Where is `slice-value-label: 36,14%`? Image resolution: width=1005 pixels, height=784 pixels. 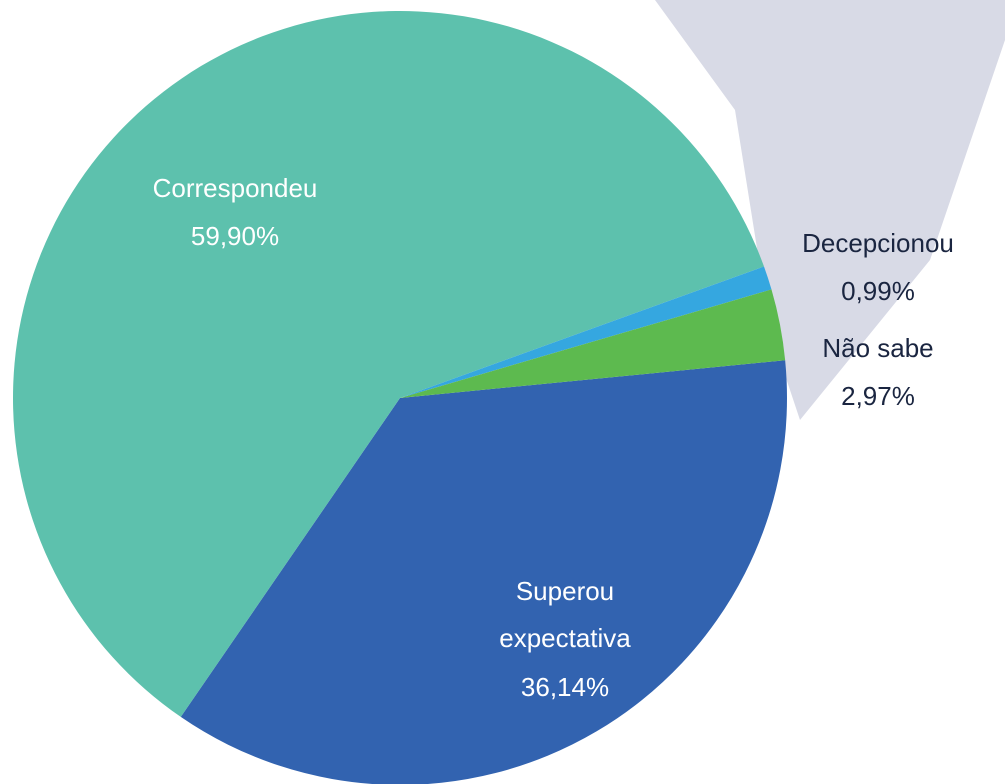 slice-value-label: 36,14% is located at coordinates (565, 687).